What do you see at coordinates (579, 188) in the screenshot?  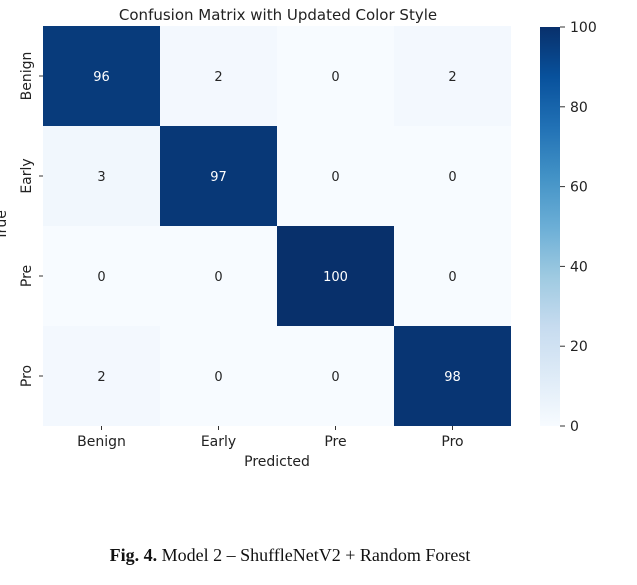 I see `colorbar-tick-label: 60` at bounding box center [579, 188].